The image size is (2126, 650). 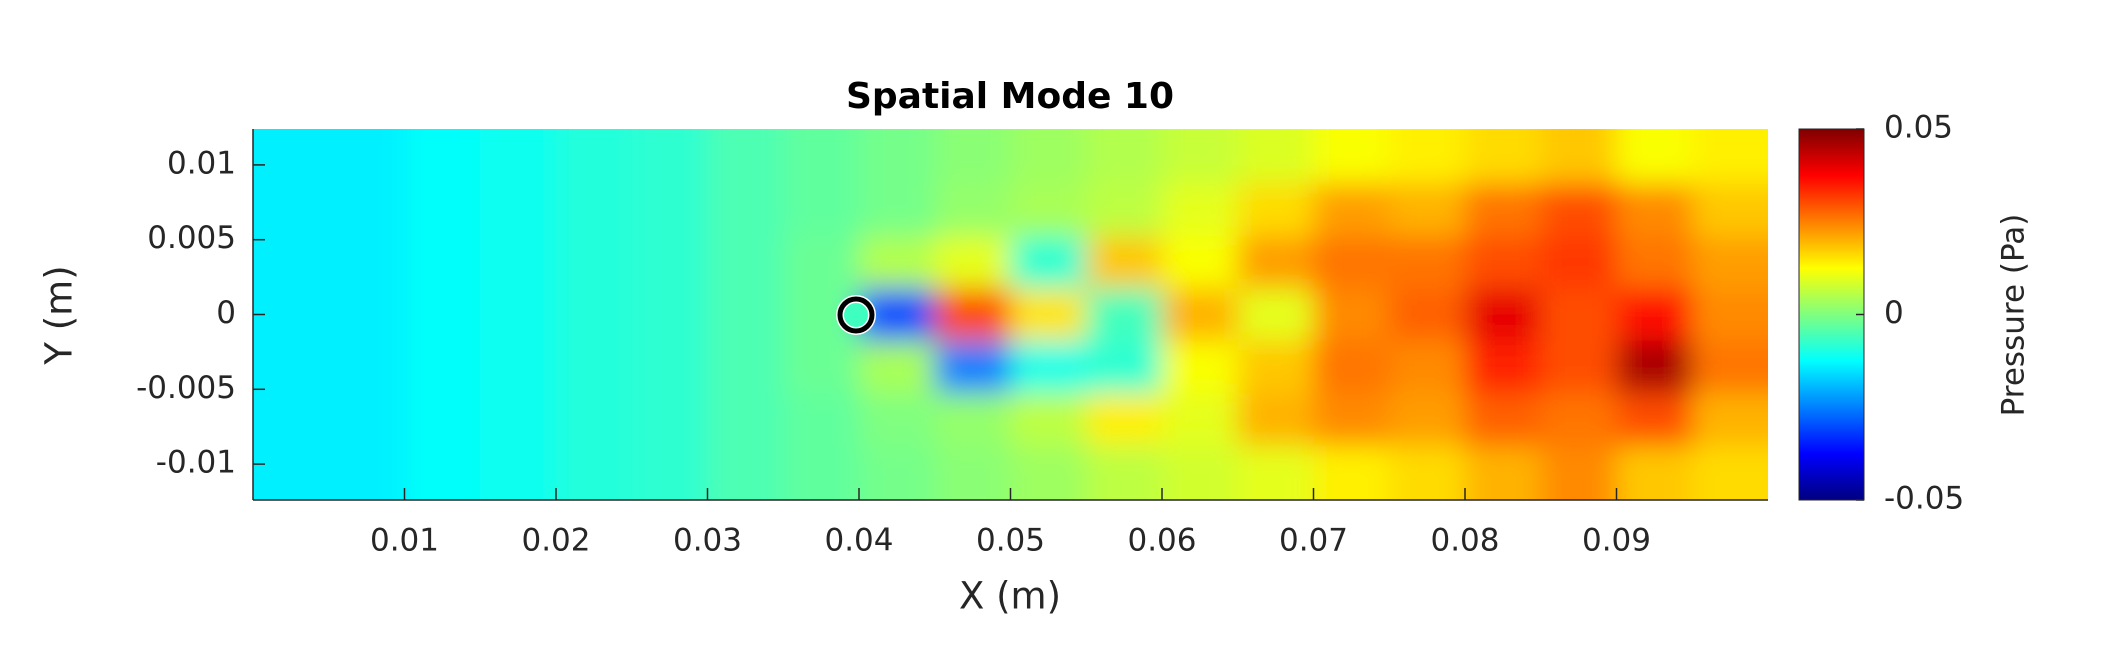 What do you see at coordinates (1161, 541) in the screenshot?
I see `x-tick-label: 0.06` at bounding box center [1161, 541].